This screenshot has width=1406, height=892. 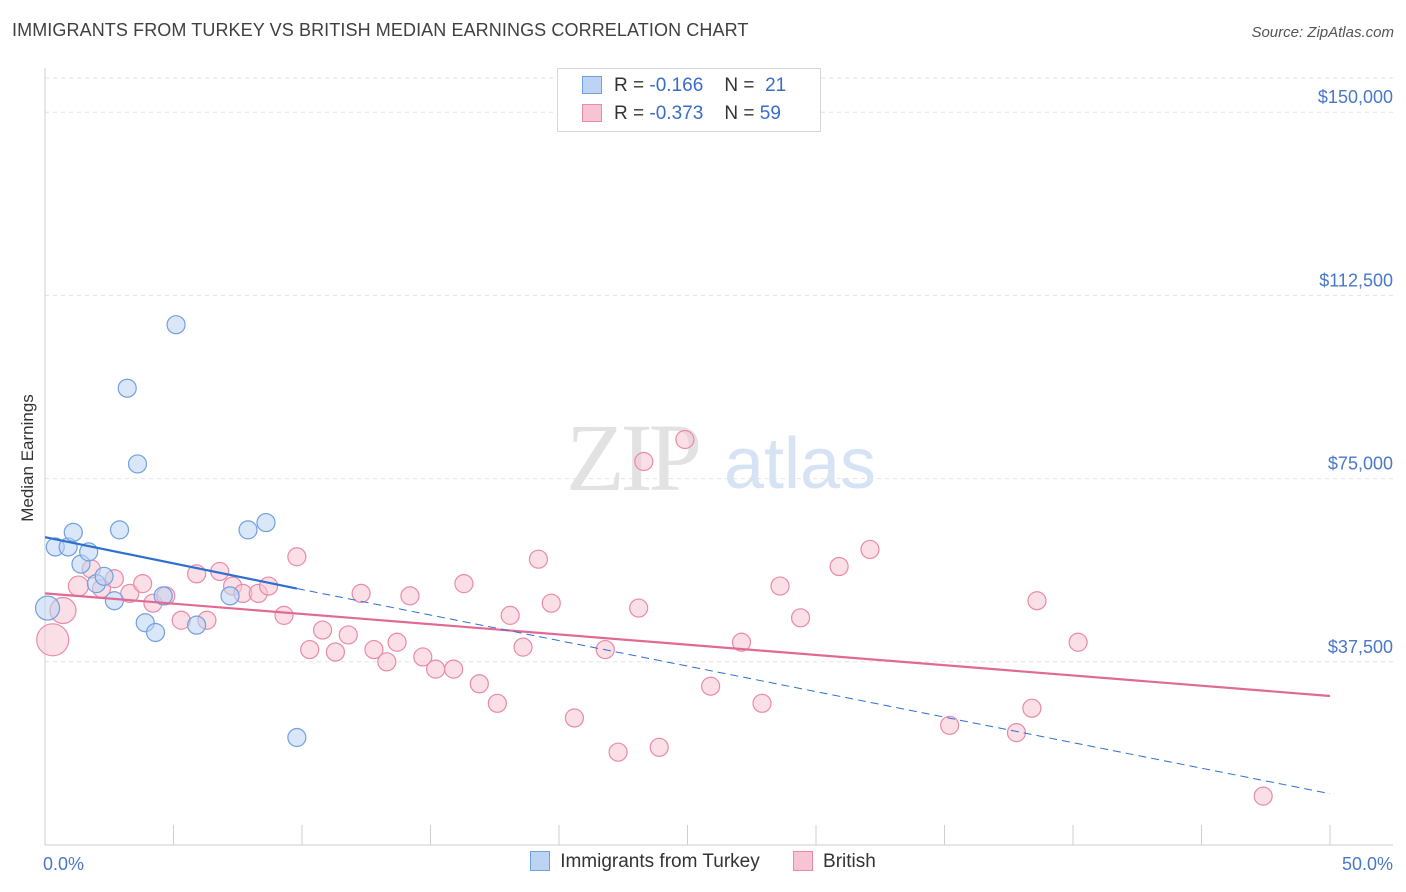 I want to click on series-legend-label-turkey: Immigrants from Turkey, so click(x=660, y=861).